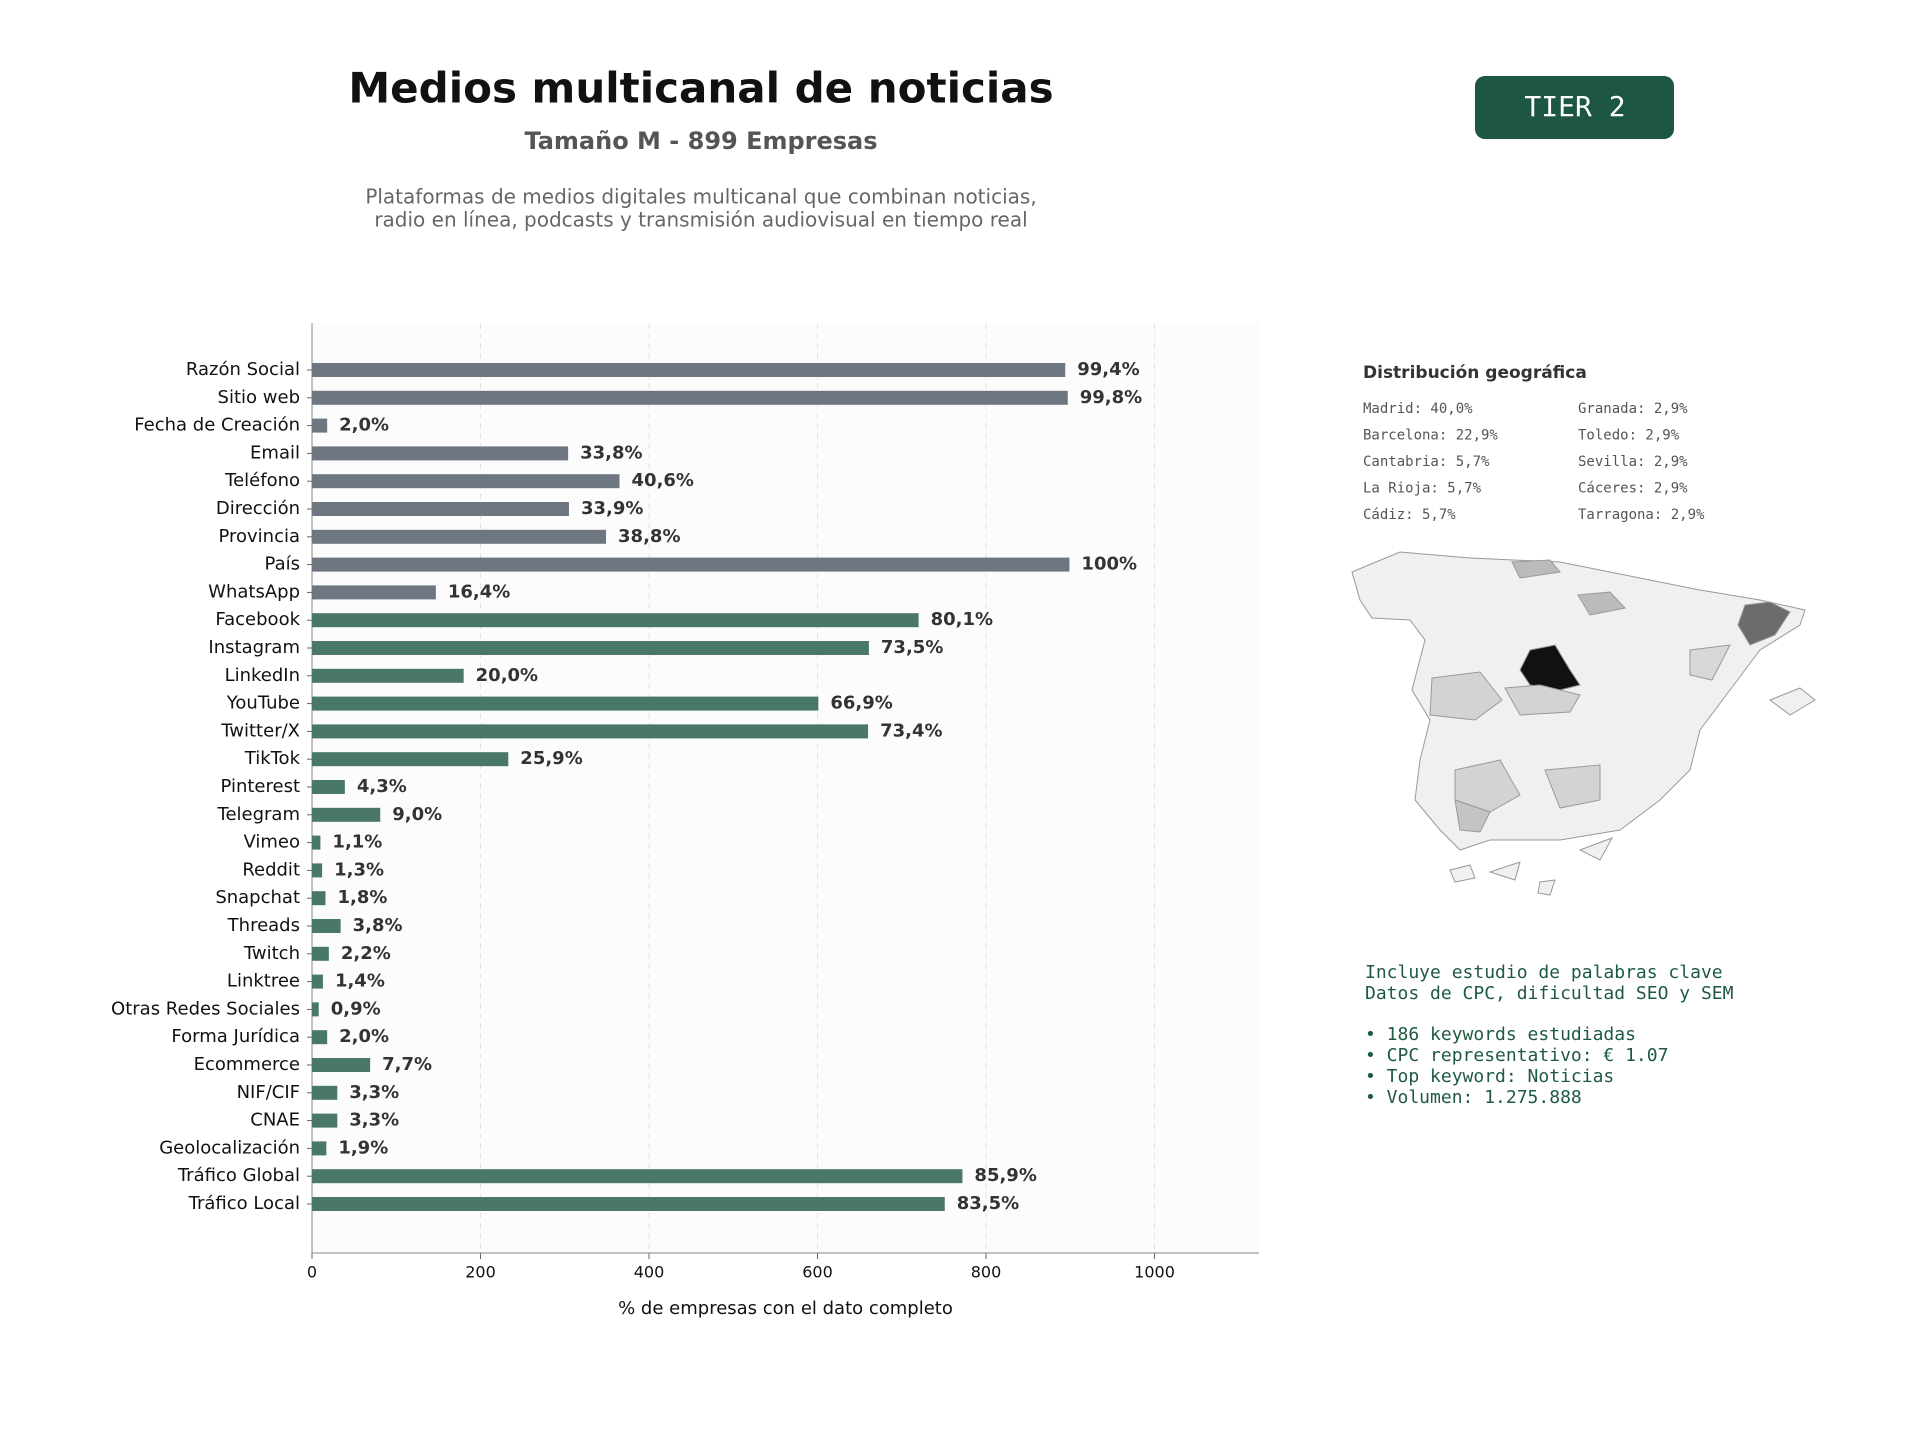 Image resolution: width=1920 pixels, height=1440 pixels. I want to click on y-tick-label: Geolocalización, so click(229, 1147).